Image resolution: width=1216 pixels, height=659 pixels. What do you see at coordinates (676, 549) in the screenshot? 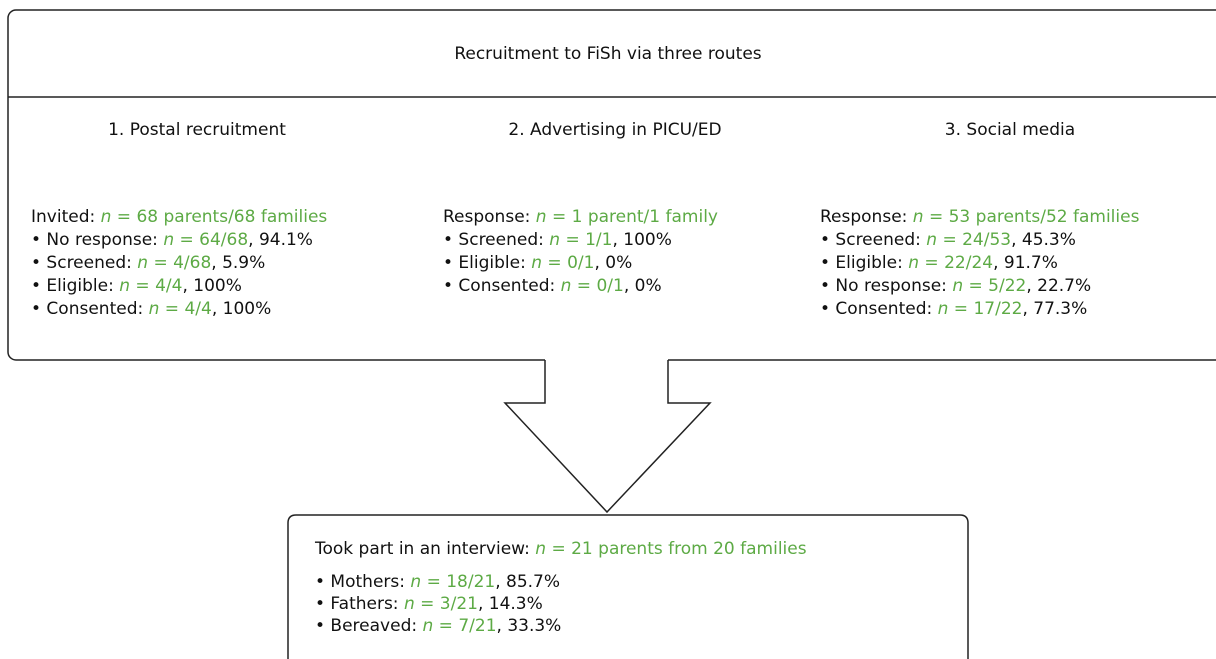
I see `count-value: = 21 parents from 20 families` at bounding box center [676, 549].